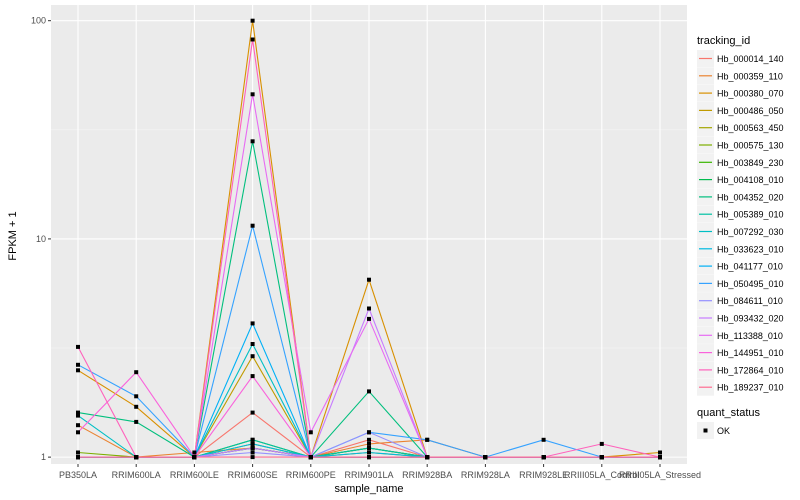  What do you see at coordinates (723, 41) in the screenshot?
I see `legend-color-title: tracking_id` at bounding box center [723, 41].